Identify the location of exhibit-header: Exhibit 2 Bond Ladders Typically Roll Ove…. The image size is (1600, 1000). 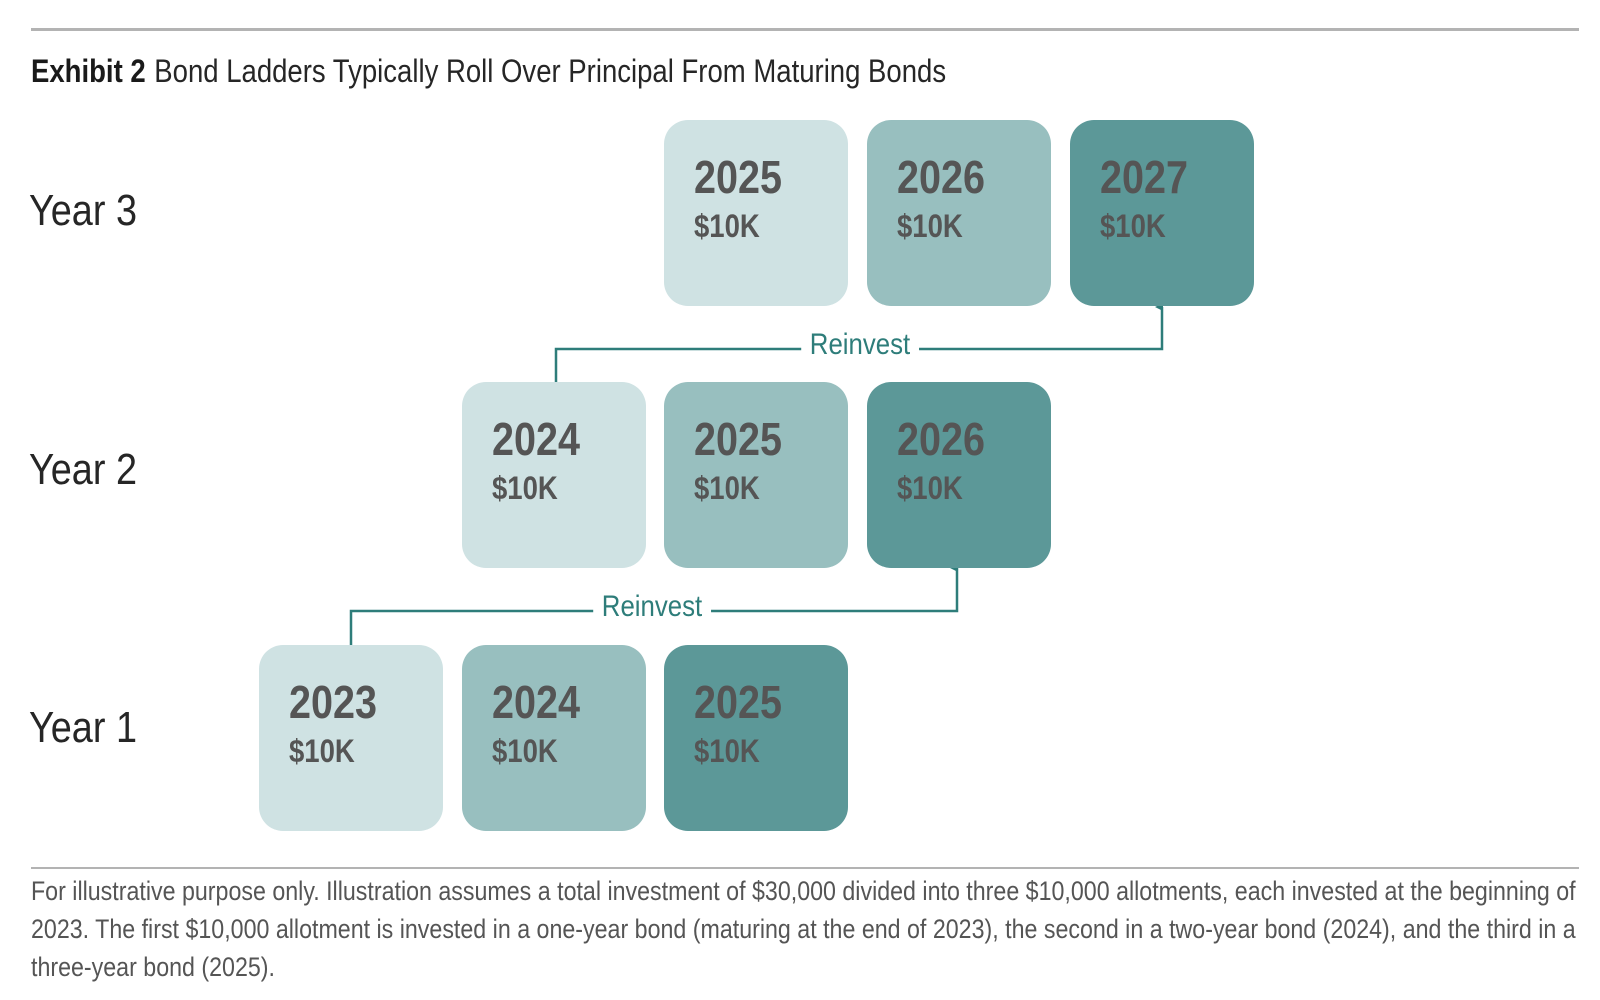
(488, 71).